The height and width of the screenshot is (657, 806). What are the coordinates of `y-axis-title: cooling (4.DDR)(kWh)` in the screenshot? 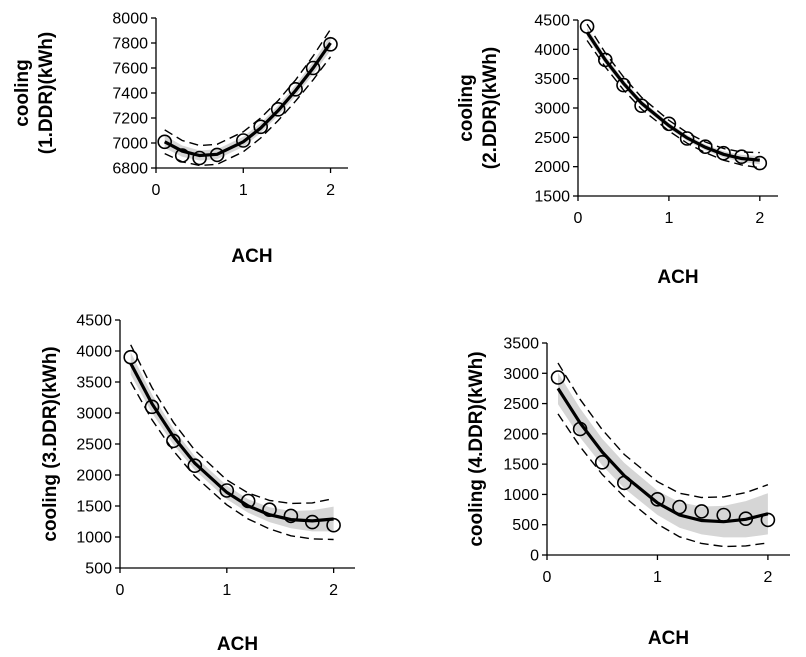 It's located at (476, 448).